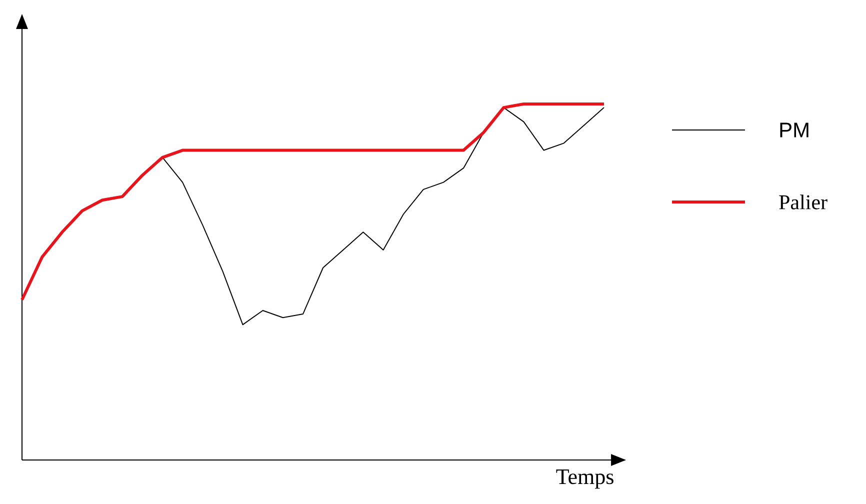 Image resolution: width=866 pixels, height=504 pixels. What do you see at coordinates (803, 202) in the screenshot?
I see `legend-label: Palier` at bounding box center [803, 202].